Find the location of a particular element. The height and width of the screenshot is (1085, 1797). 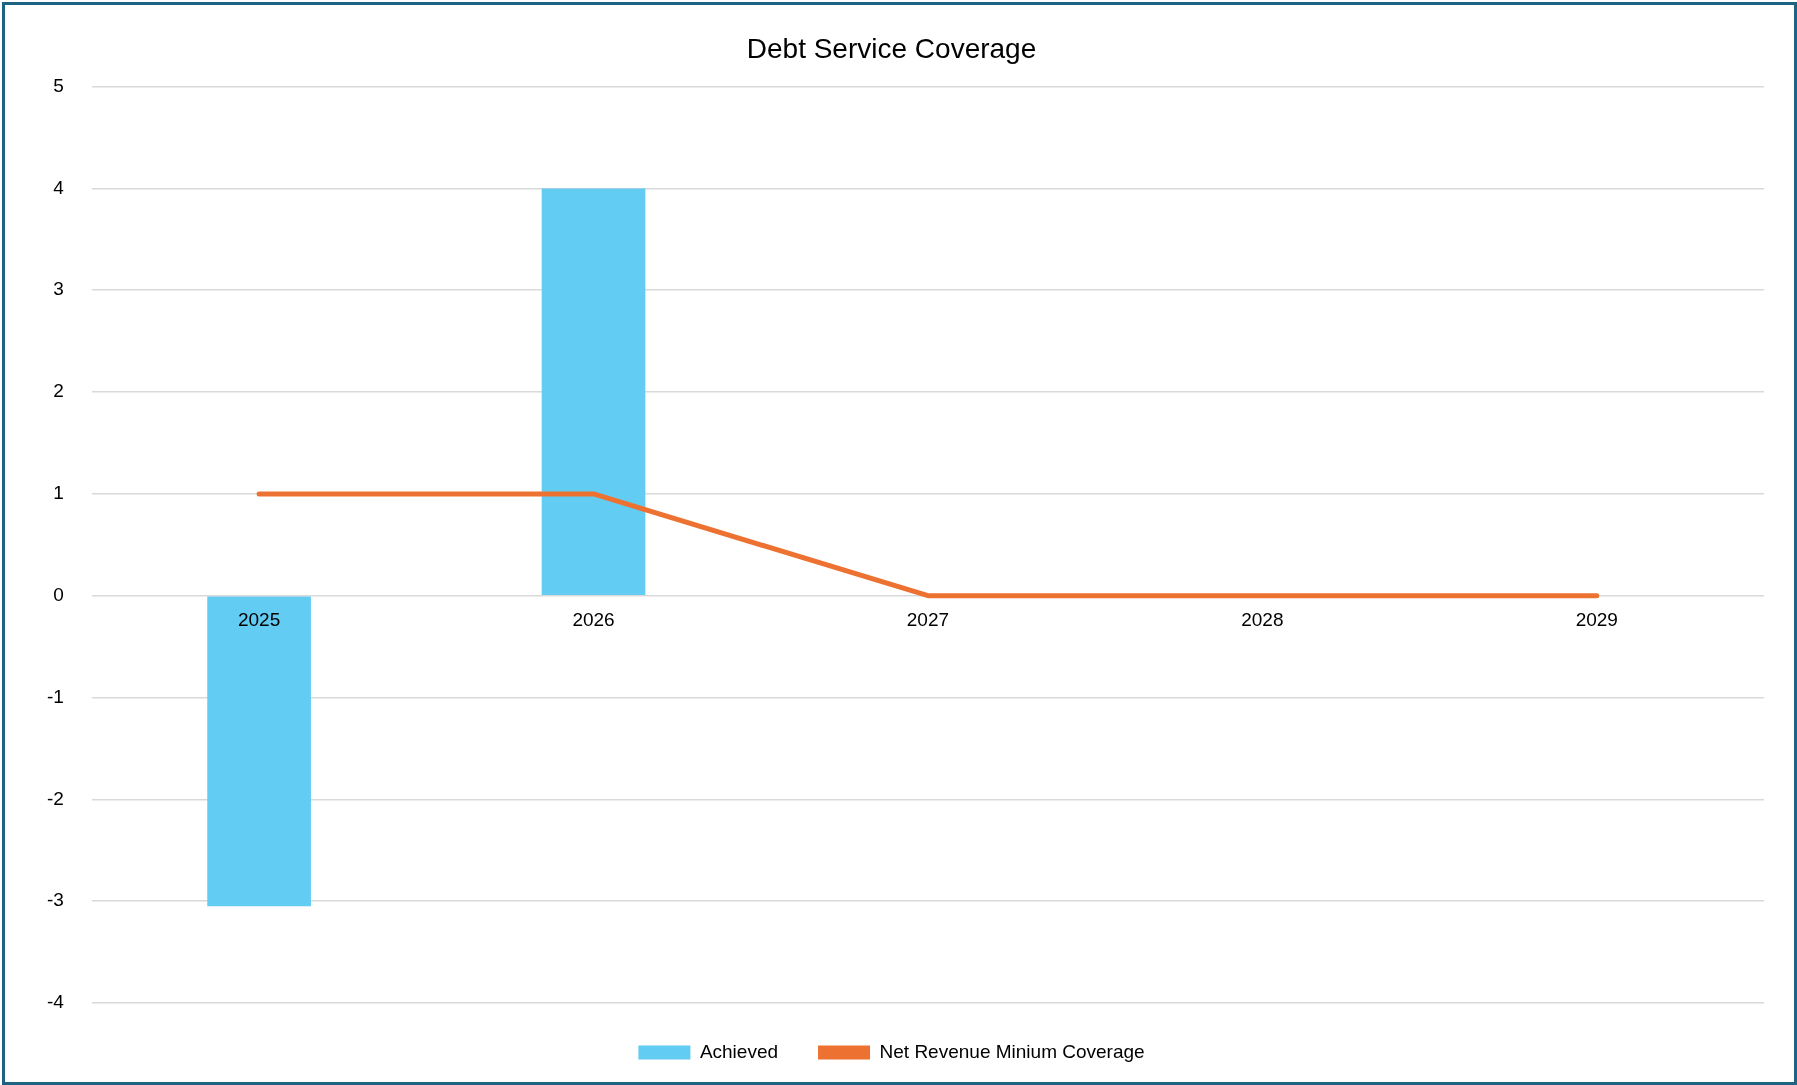

y-tick-label: 3 is located at coordinates (58, 289).